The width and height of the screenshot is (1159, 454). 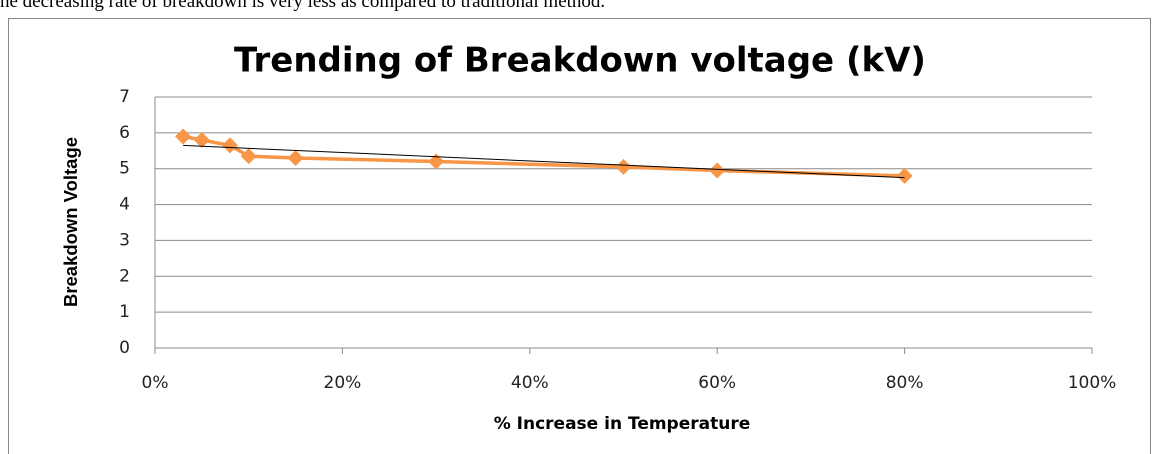 What do you see at coordinates (343, 383) in the screenshot?
I see `x-tick-label: 20%` at bounding box center [343, 383].